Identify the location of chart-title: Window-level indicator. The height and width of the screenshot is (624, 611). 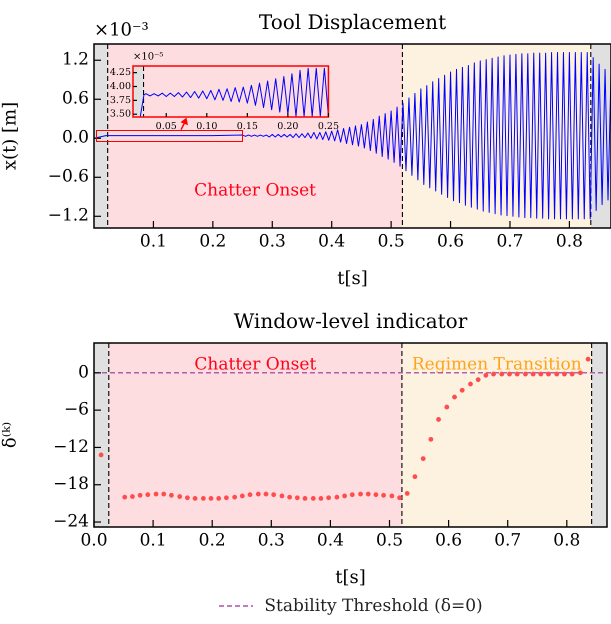
(351, 321).